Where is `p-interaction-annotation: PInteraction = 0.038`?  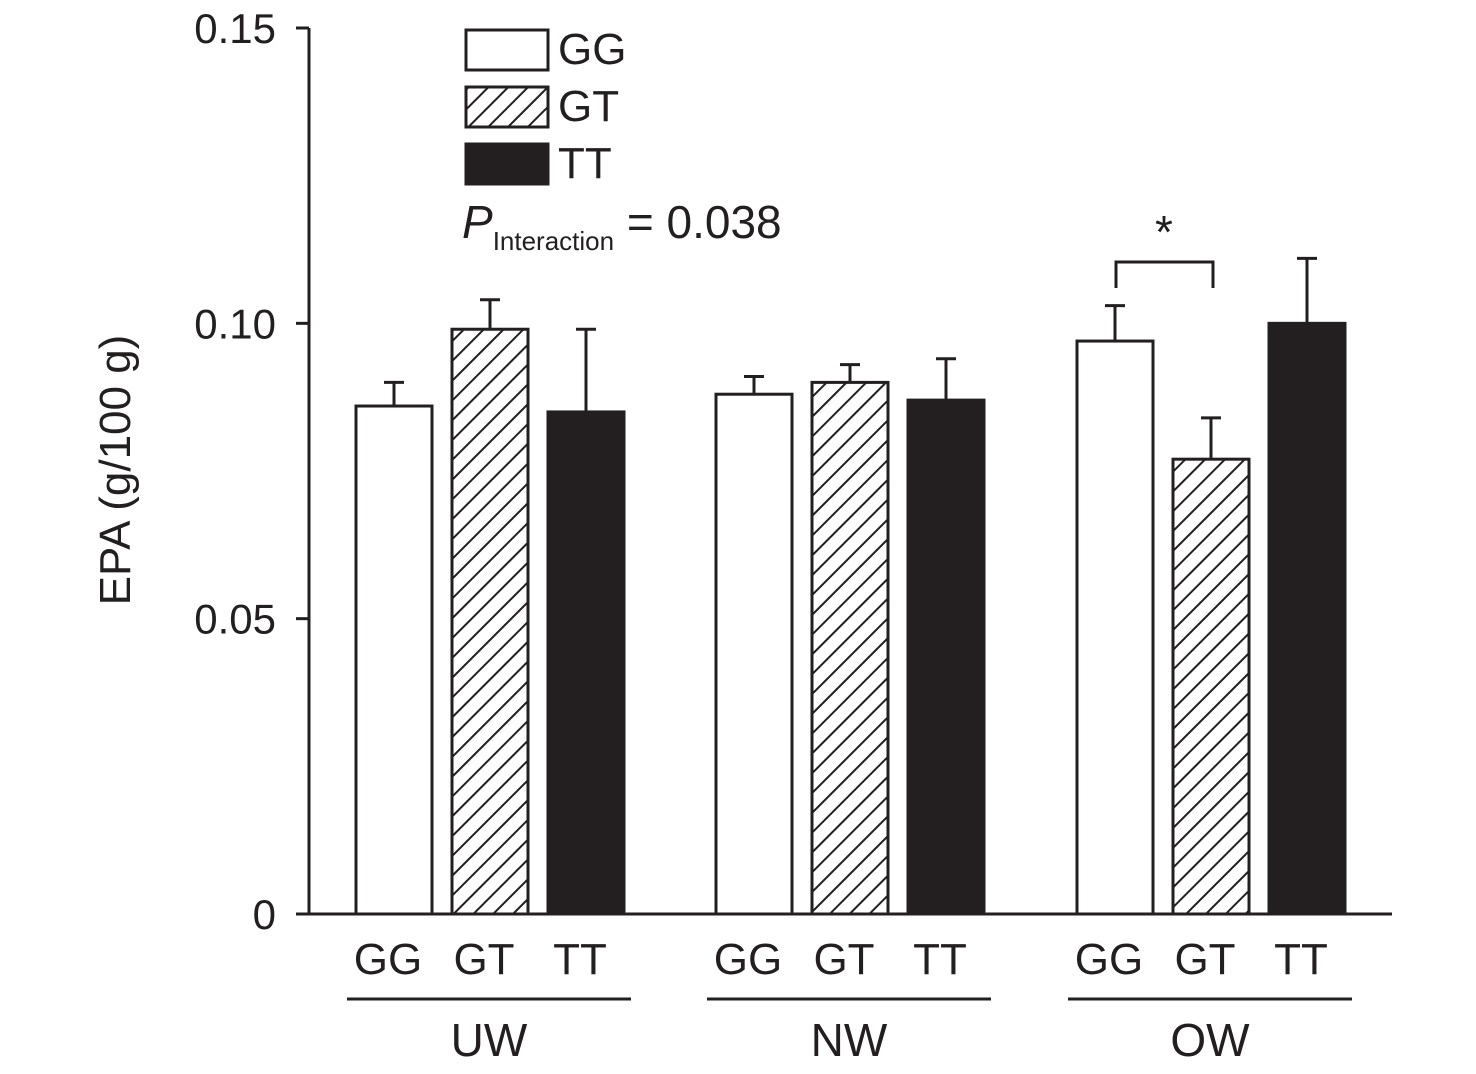 p-interaction-annotation: PInteraction = 0.038 is located at coordinates (622, 226).